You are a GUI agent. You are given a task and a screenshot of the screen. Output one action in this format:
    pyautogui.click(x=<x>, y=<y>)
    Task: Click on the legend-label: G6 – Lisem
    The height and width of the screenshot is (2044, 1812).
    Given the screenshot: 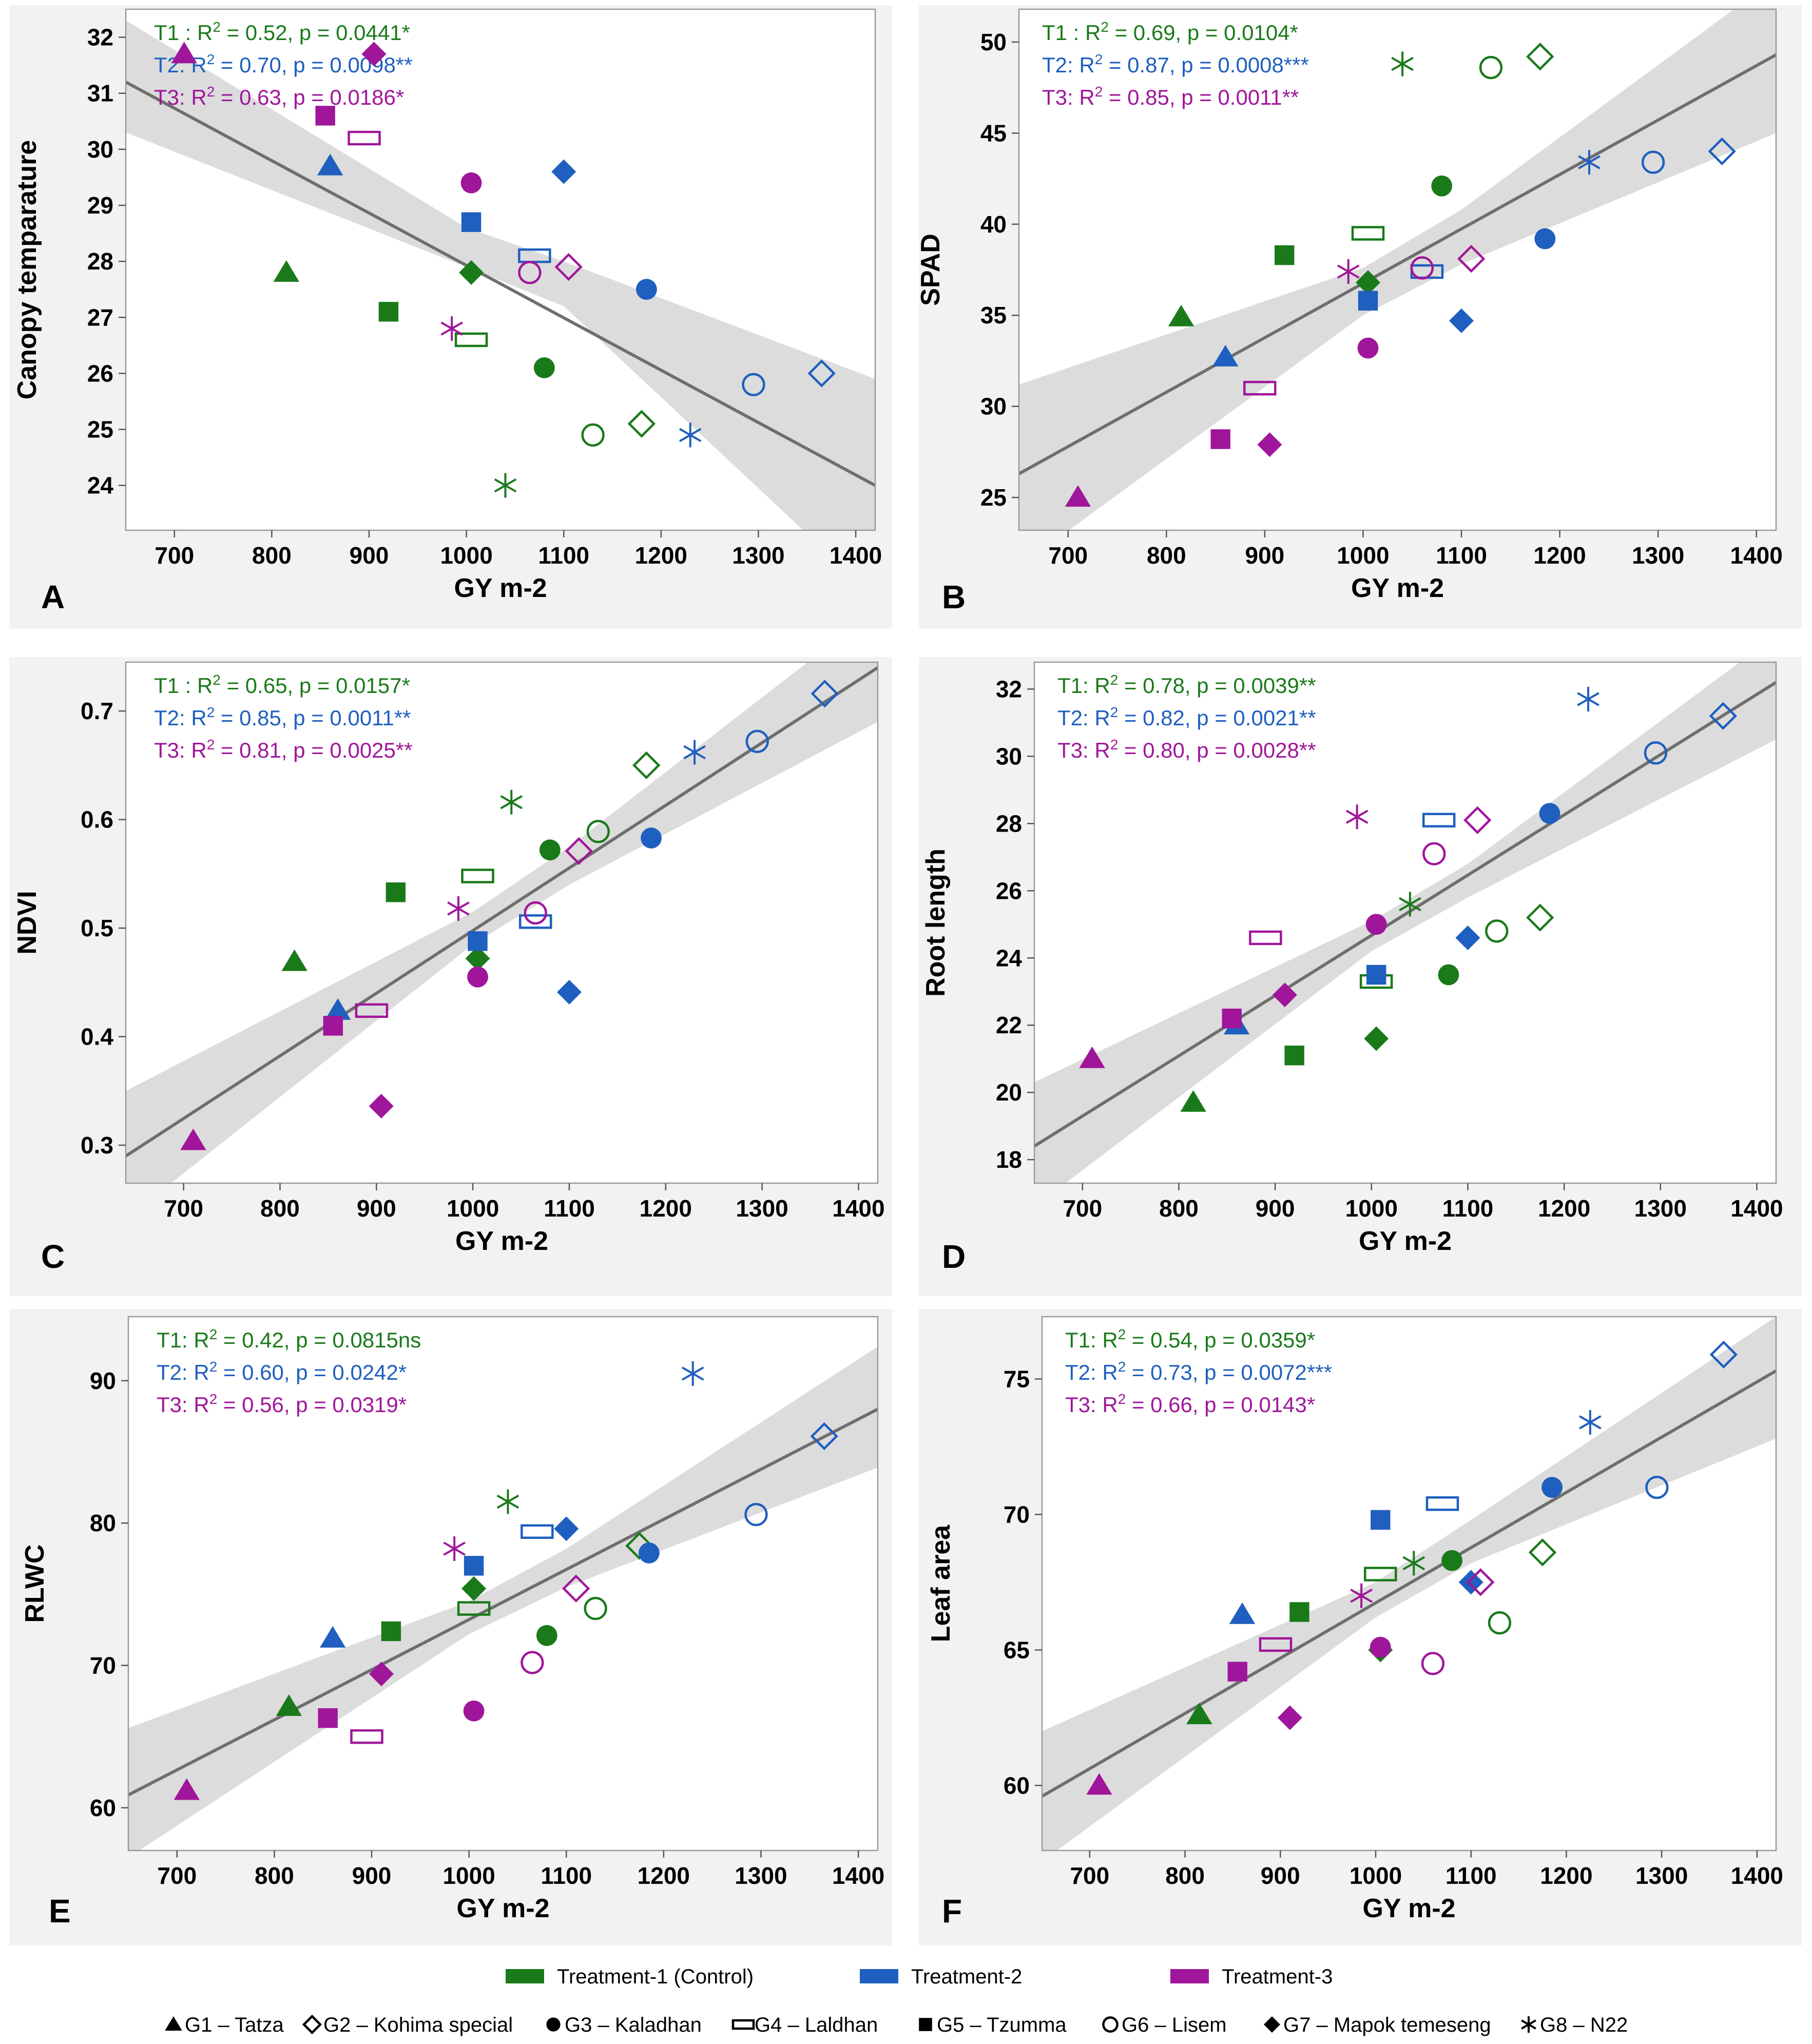 What is the action you would take?
    pyautogui.click(x=1174, y=2025)
    